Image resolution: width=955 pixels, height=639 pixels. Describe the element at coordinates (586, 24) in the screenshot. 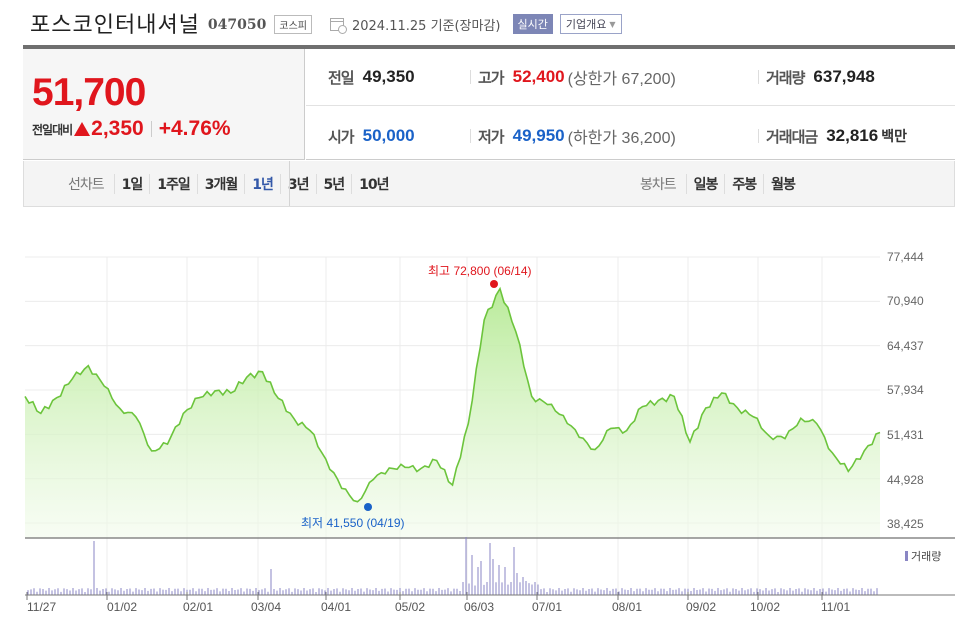

I see `overview-label: 기업개요` at that location.